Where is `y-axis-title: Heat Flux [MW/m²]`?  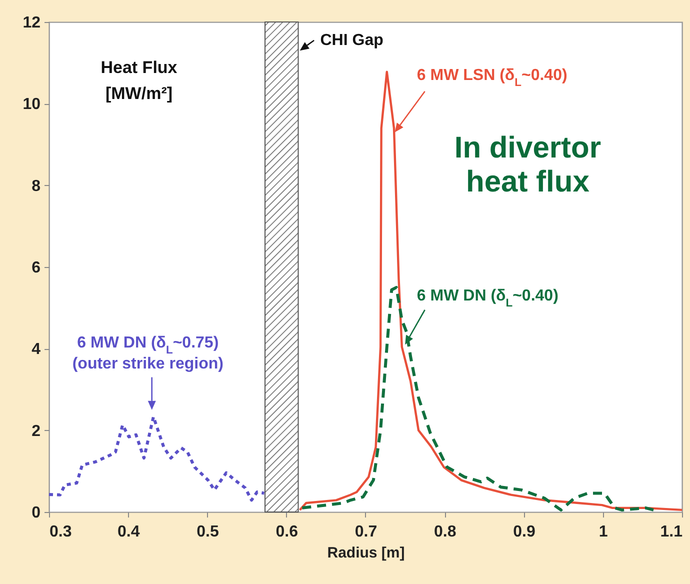 y-axis-title: Heat Flux [MW/m²] is located at coordinates (139, 80).